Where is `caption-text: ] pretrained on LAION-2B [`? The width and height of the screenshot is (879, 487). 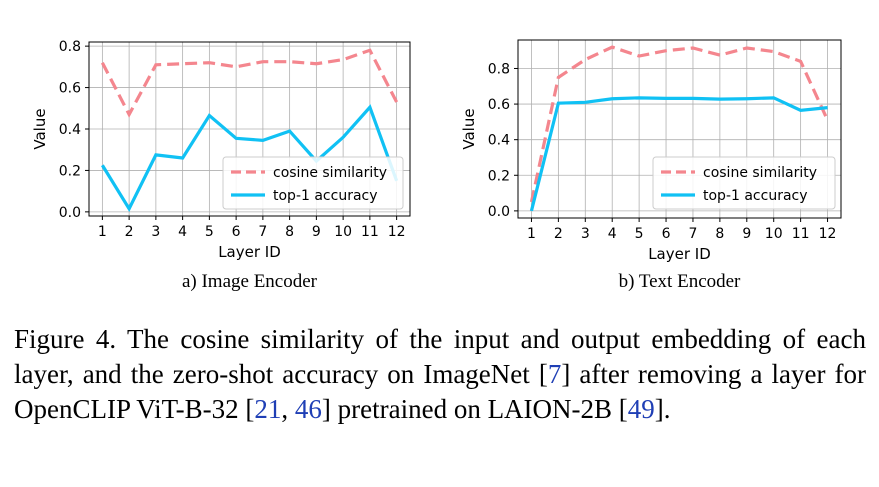 caption-text: ] pretrained on LAION-2B [ is located at coordinates (474, 409).